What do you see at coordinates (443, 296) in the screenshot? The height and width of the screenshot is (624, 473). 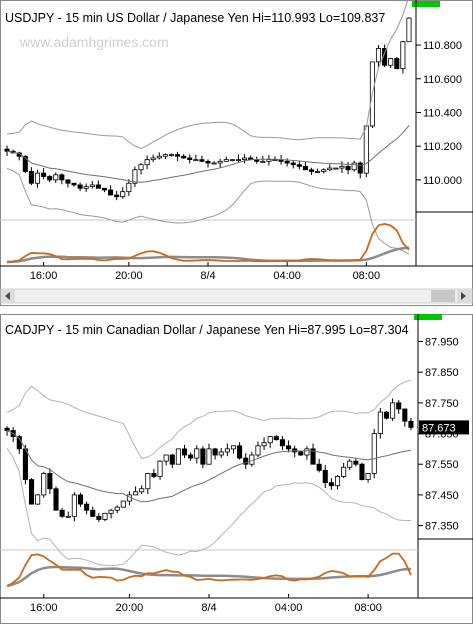 I see `scroll-thumb` at bounding box center [443, 296].